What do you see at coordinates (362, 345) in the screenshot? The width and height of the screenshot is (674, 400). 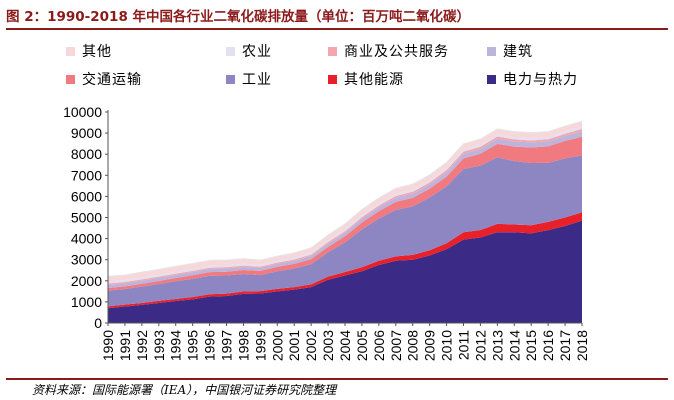 I see `x-tick-label: 2005` at bounding box center [362, 345].